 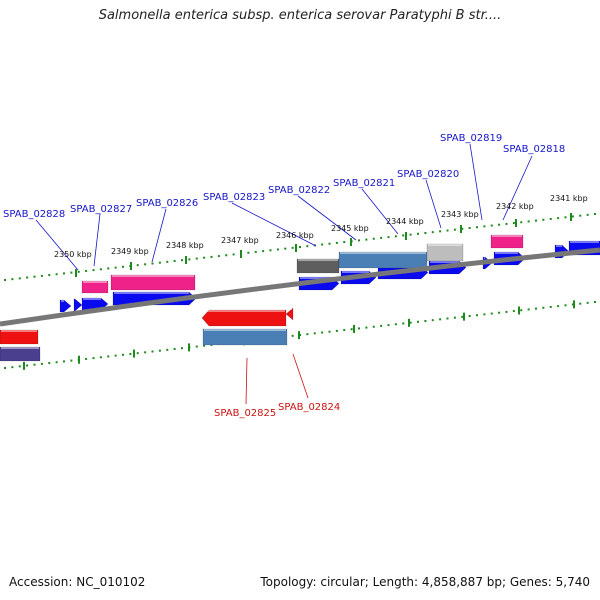 What do you see at coordinates (364, 183) in the screenshot?
I see `gene-label: SPAB_02821` at bounding box center [364, 183].